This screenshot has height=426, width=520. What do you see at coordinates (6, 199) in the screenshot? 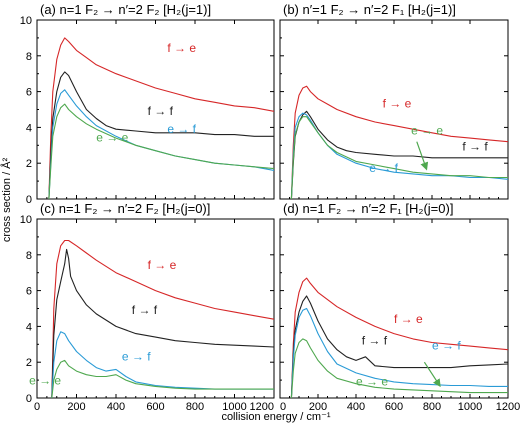
I see `y-axis-label: cross section / Å²` at bounding box center [6, 199].